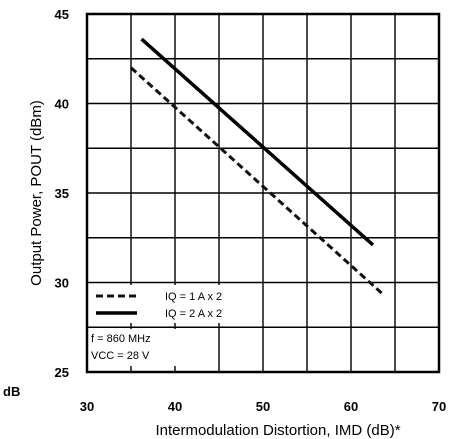 This screenshot has width=456, height=439. Describe the element at coordinates (62, 283) in the screenshot. I see `y-tick-label: 30` at that location.